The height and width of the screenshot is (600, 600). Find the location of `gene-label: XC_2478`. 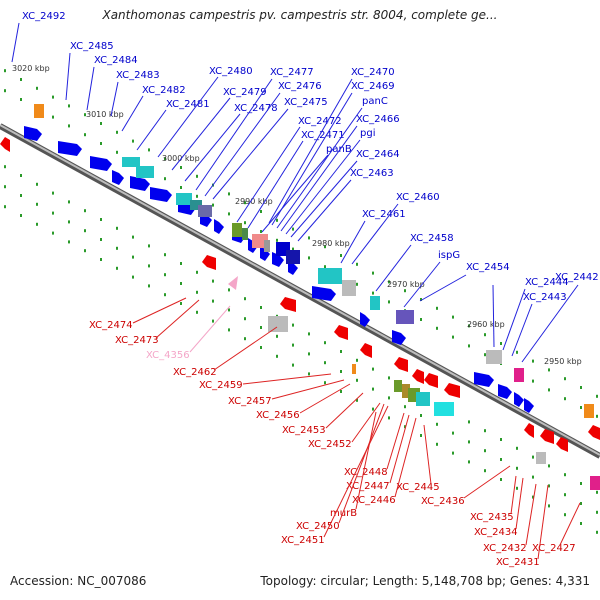

gene-label: XC_2478 is located at coordinates (256, 108).